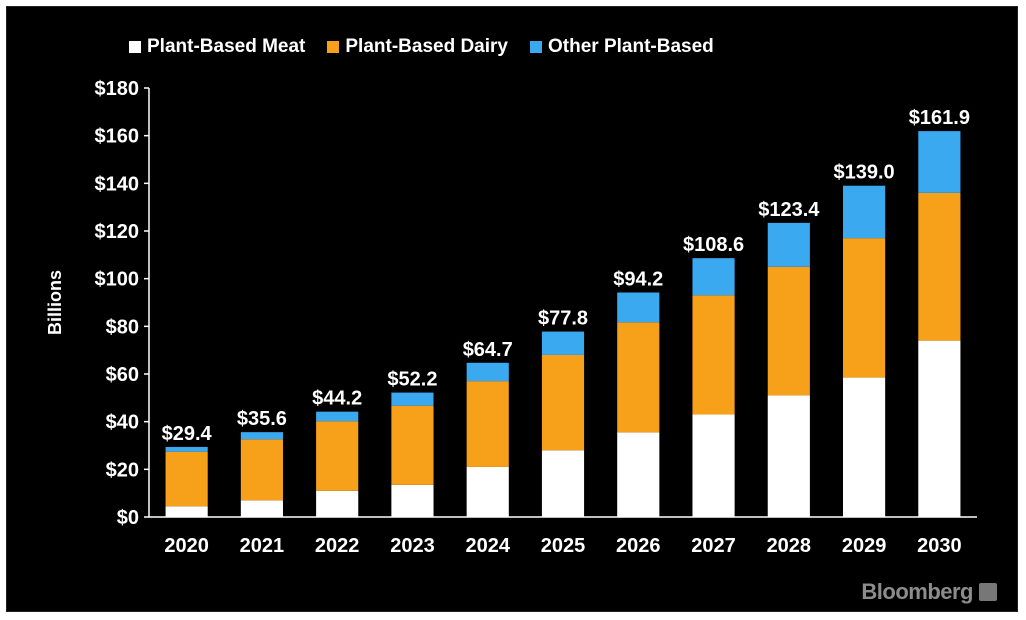 The width and height of the screenshot is (1026, 620). What do you see at coordinates (487, 546) in the screenshot?
I see `x-tick-label-2024: 2024` at bounding box center [487, 546].